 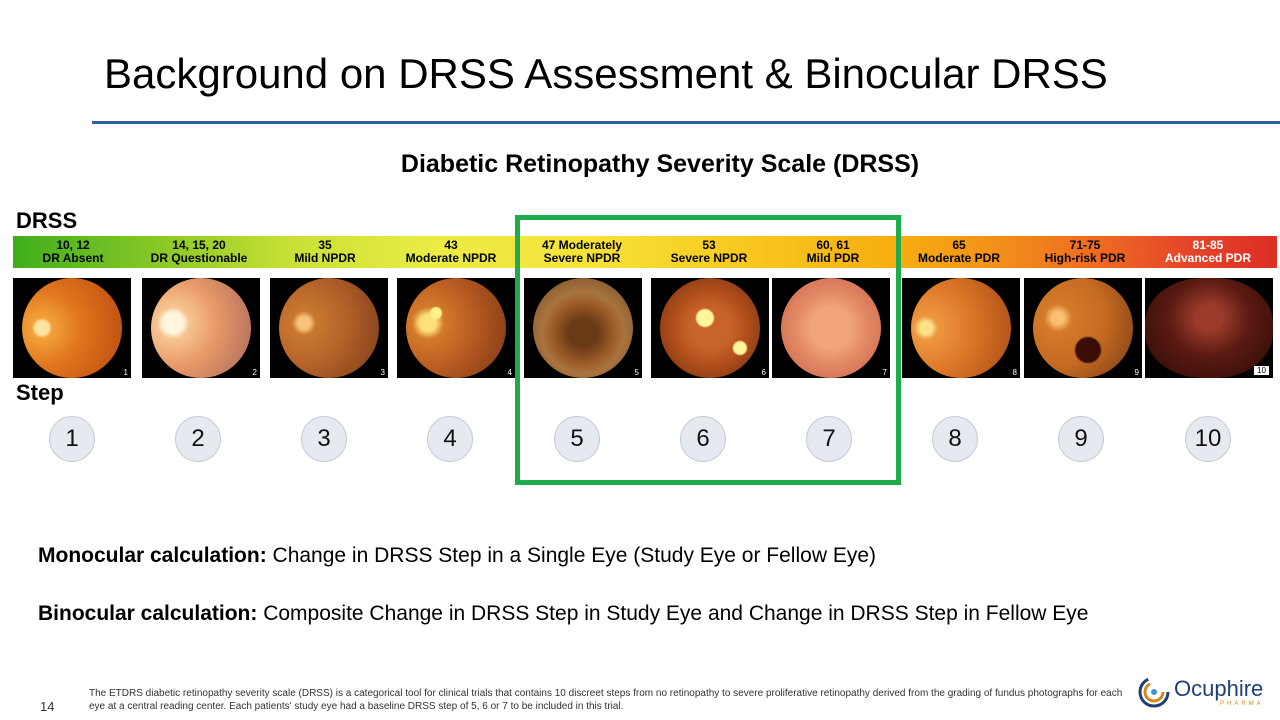 What do you see at coordinates (325, 258) in the screenshot?
I see `scale-level-name: Mild NPDR` at bounding box center [325, 258].